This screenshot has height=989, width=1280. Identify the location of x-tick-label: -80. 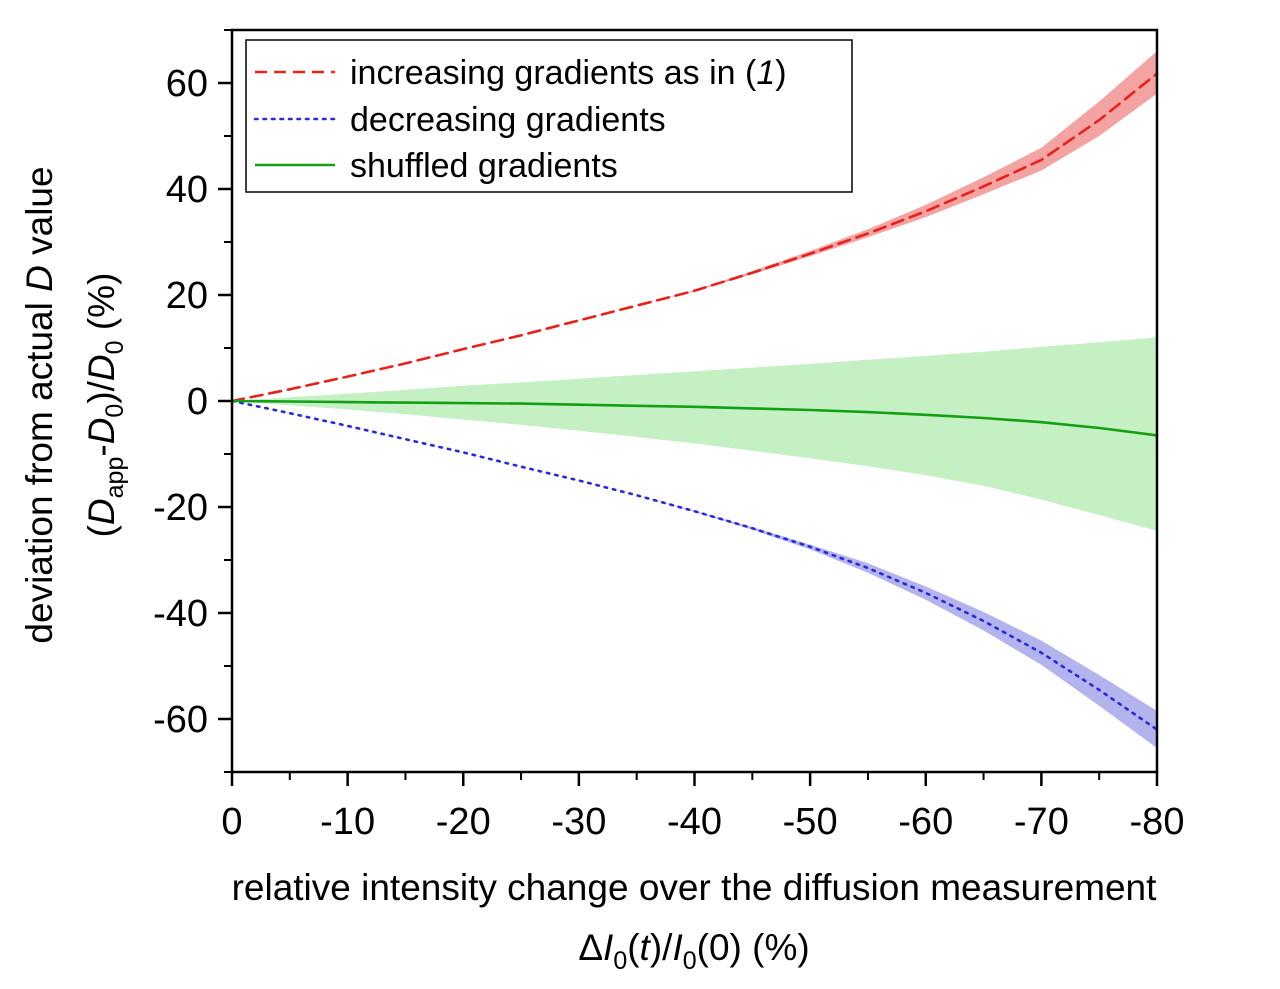
(1157, 822).